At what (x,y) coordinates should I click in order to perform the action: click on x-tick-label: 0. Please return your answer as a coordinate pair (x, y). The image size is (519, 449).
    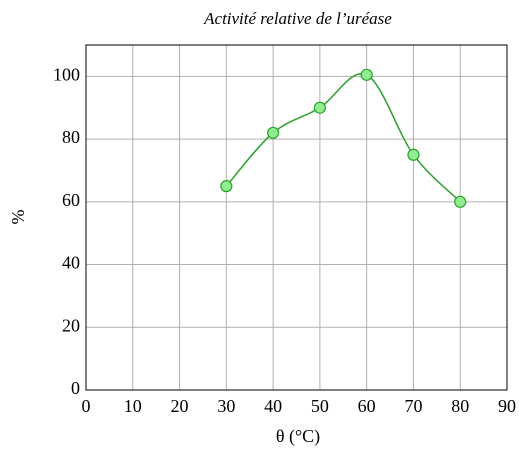
    Looking at the image, I should click on (86, 406).